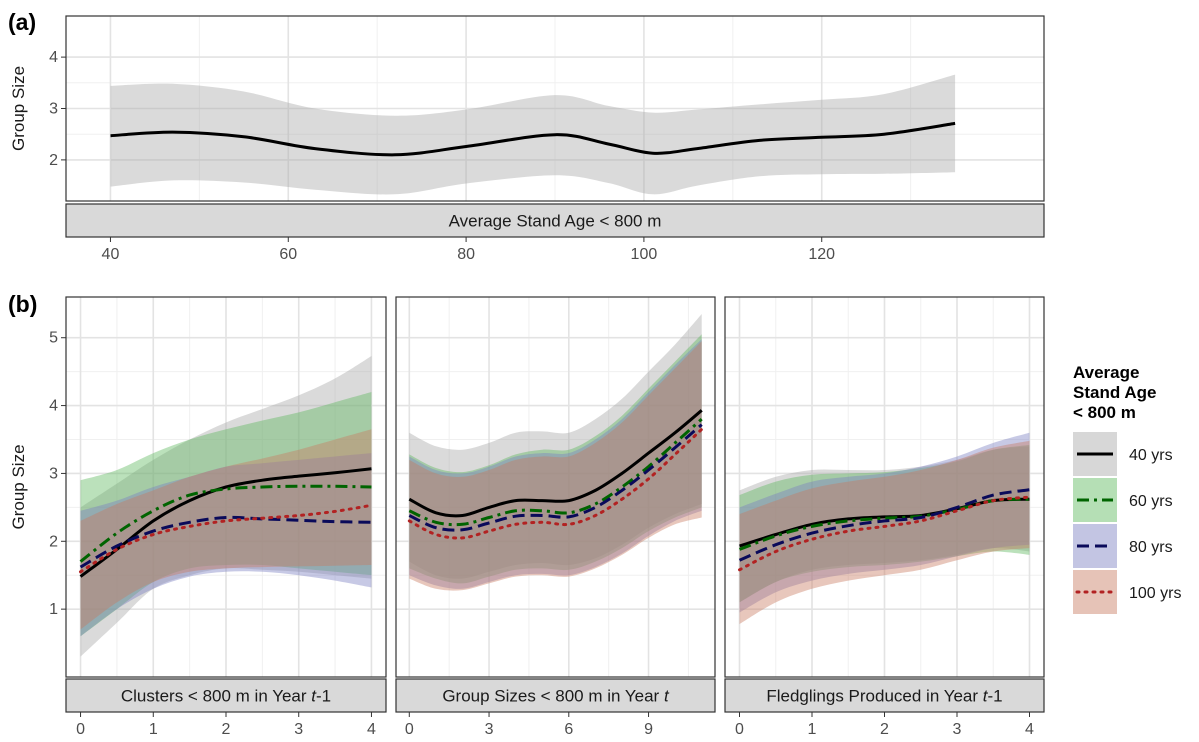  Describe the element at coordinates (22, 22) in the screenshot. I see `panel-a-label: (a)` at that location.